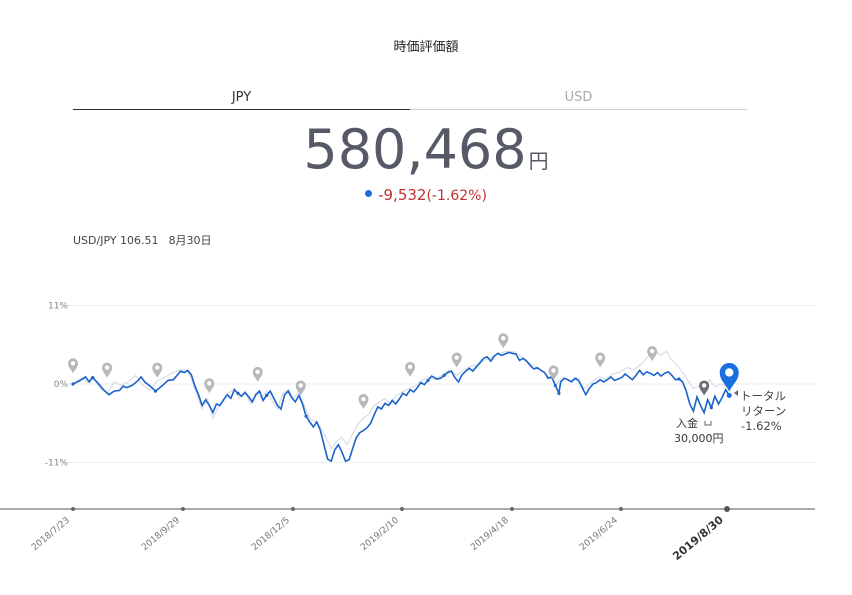  What do you see at coordinates (599, 533) in the screenshot?
I see `x-tick-label: 2019/6/24` at bounding box center [599, 533].